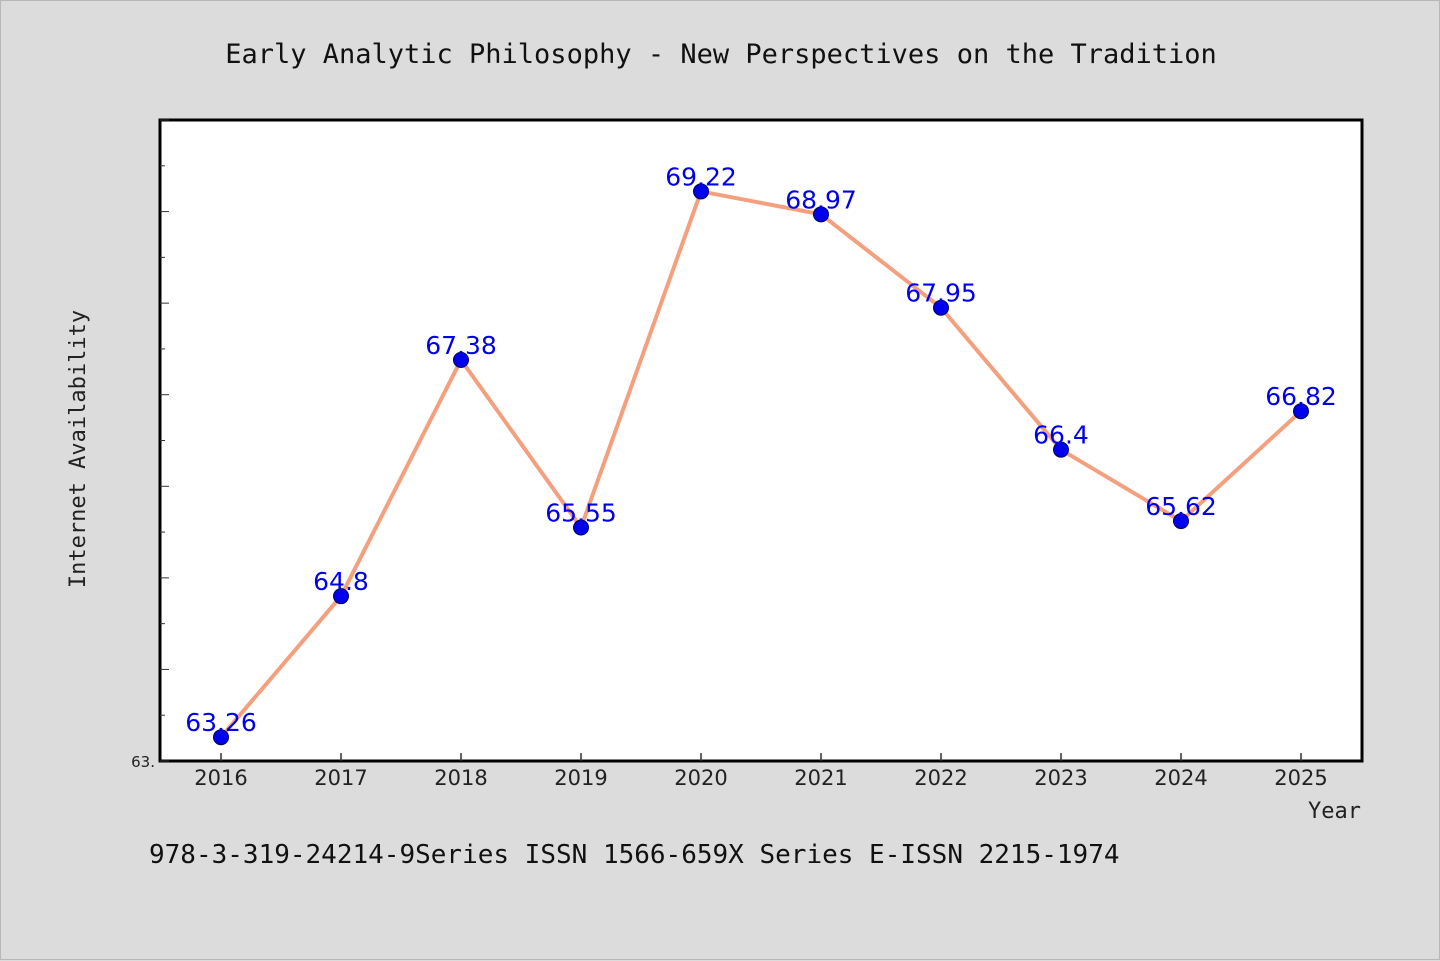  Describe the element at coordinates (580, 778) in the screenshot. I see `x-tick-label: 2019` at that location.